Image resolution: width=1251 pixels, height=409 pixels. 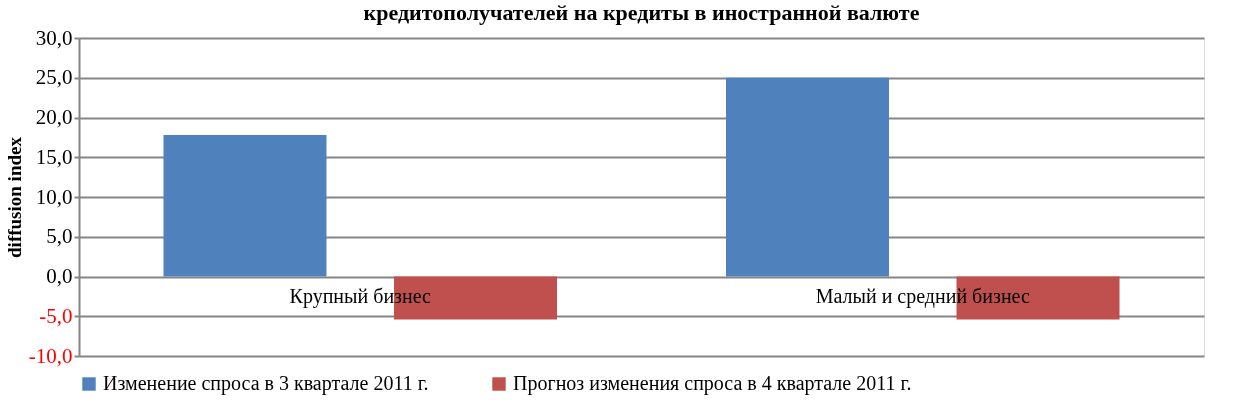 What do you see at coordinates (54, 196) in the screenshot?
I see `y-tick-label: 10,0` at bounding box center [54, 196].